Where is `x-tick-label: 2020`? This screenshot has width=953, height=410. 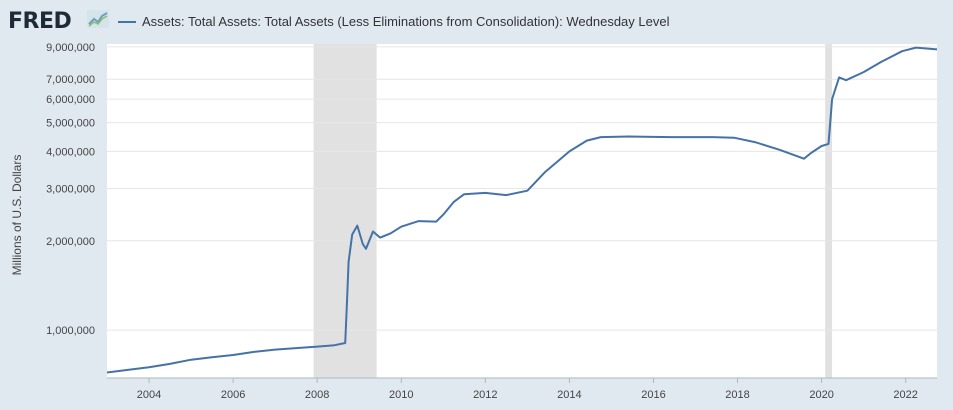 x-tick-label: 2020 is located at coordinates (821, 395).